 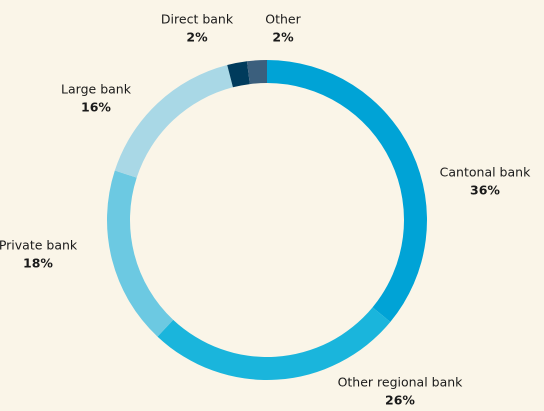 What do you see at coordinates (197, 19) in the screenshot?
I see `slice-label: Direct bank` at bounding box center [197, 19].